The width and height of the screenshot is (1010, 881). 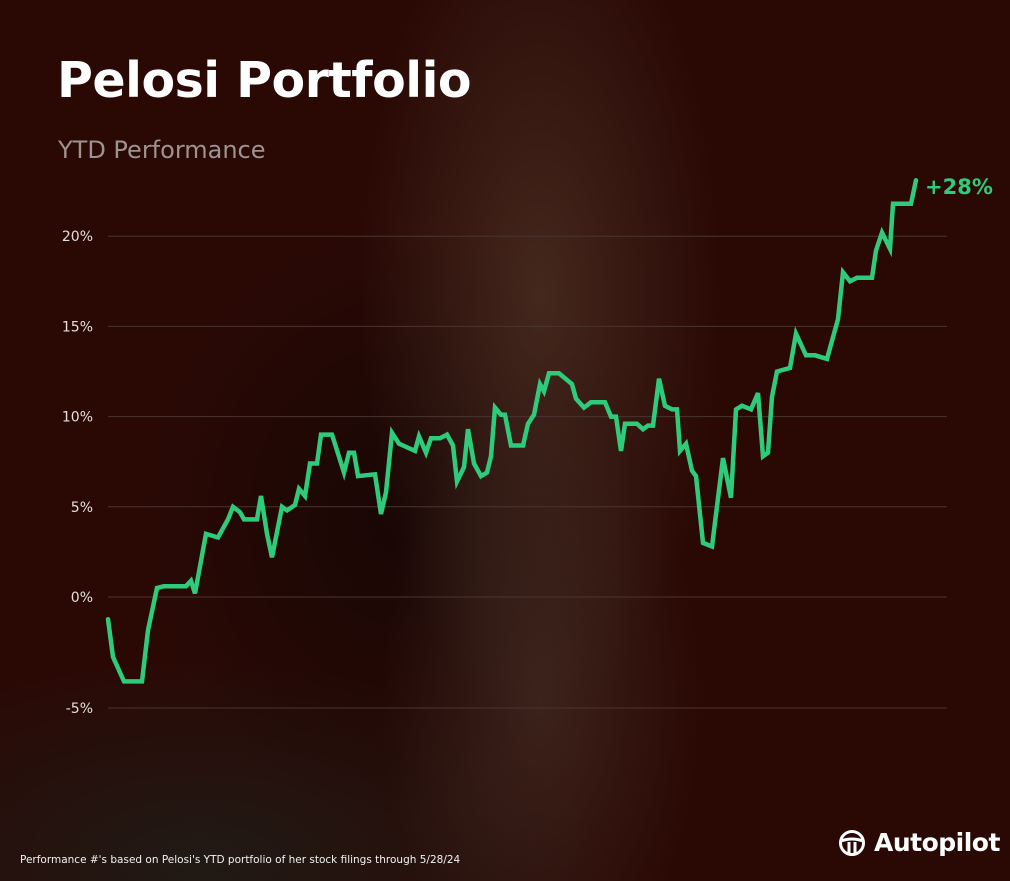 I want to click on y-tick-label: 15%, so click(x=77, y=327).